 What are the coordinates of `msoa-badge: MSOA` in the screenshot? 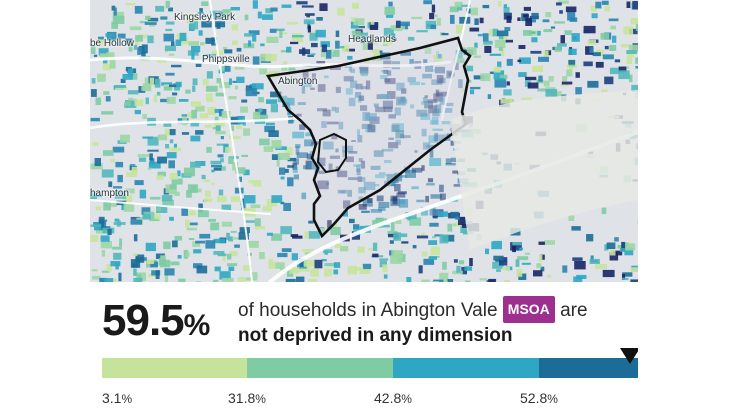 It's located at (528, 309).